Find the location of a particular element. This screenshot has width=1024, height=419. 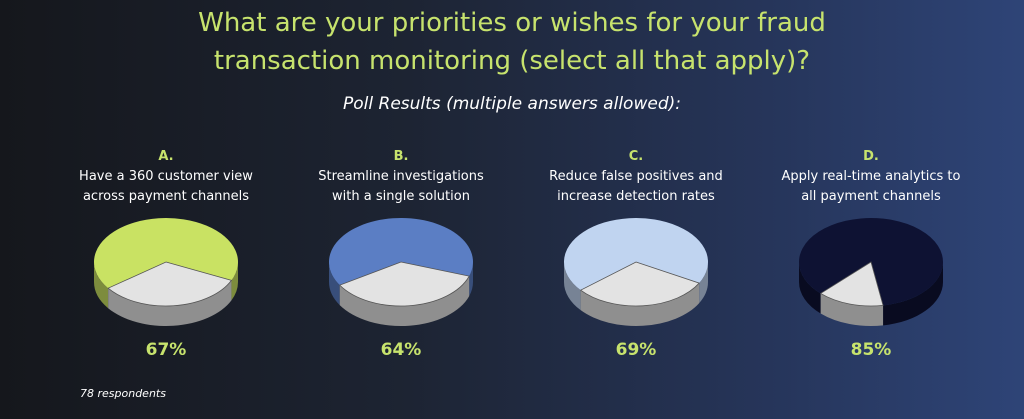

option-c-line-1: Reduce false positives and is located at coordinates (636, 176).